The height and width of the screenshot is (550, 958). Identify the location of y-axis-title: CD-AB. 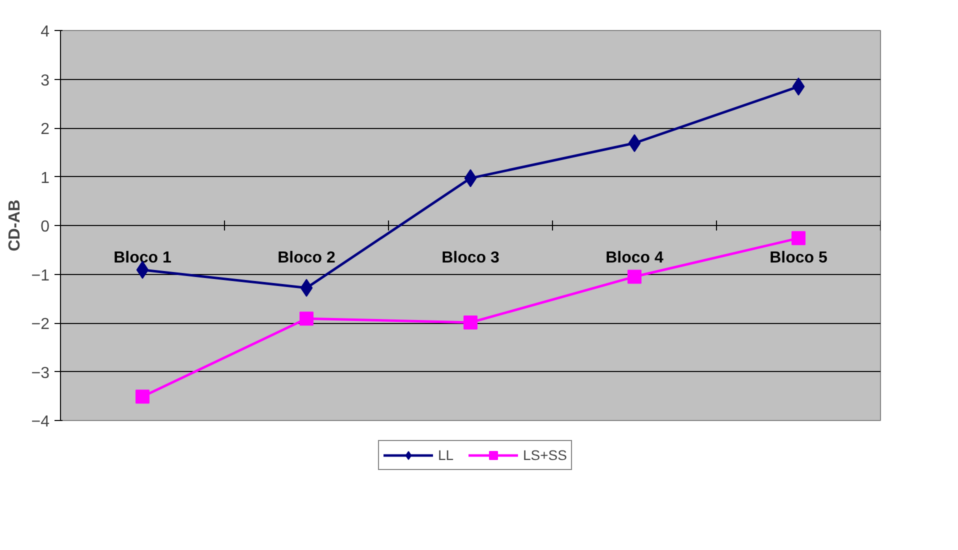
(15, 226).